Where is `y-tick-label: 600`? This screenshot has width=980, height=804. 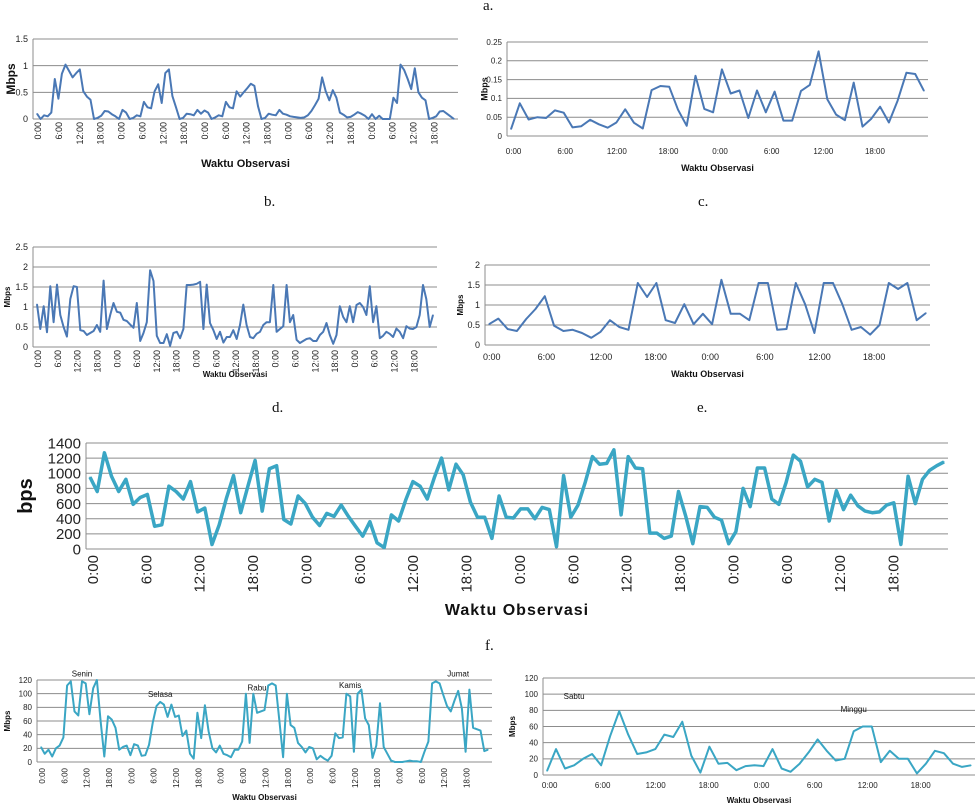
y-tick-label: 600 is located at coordinates (68, 504).